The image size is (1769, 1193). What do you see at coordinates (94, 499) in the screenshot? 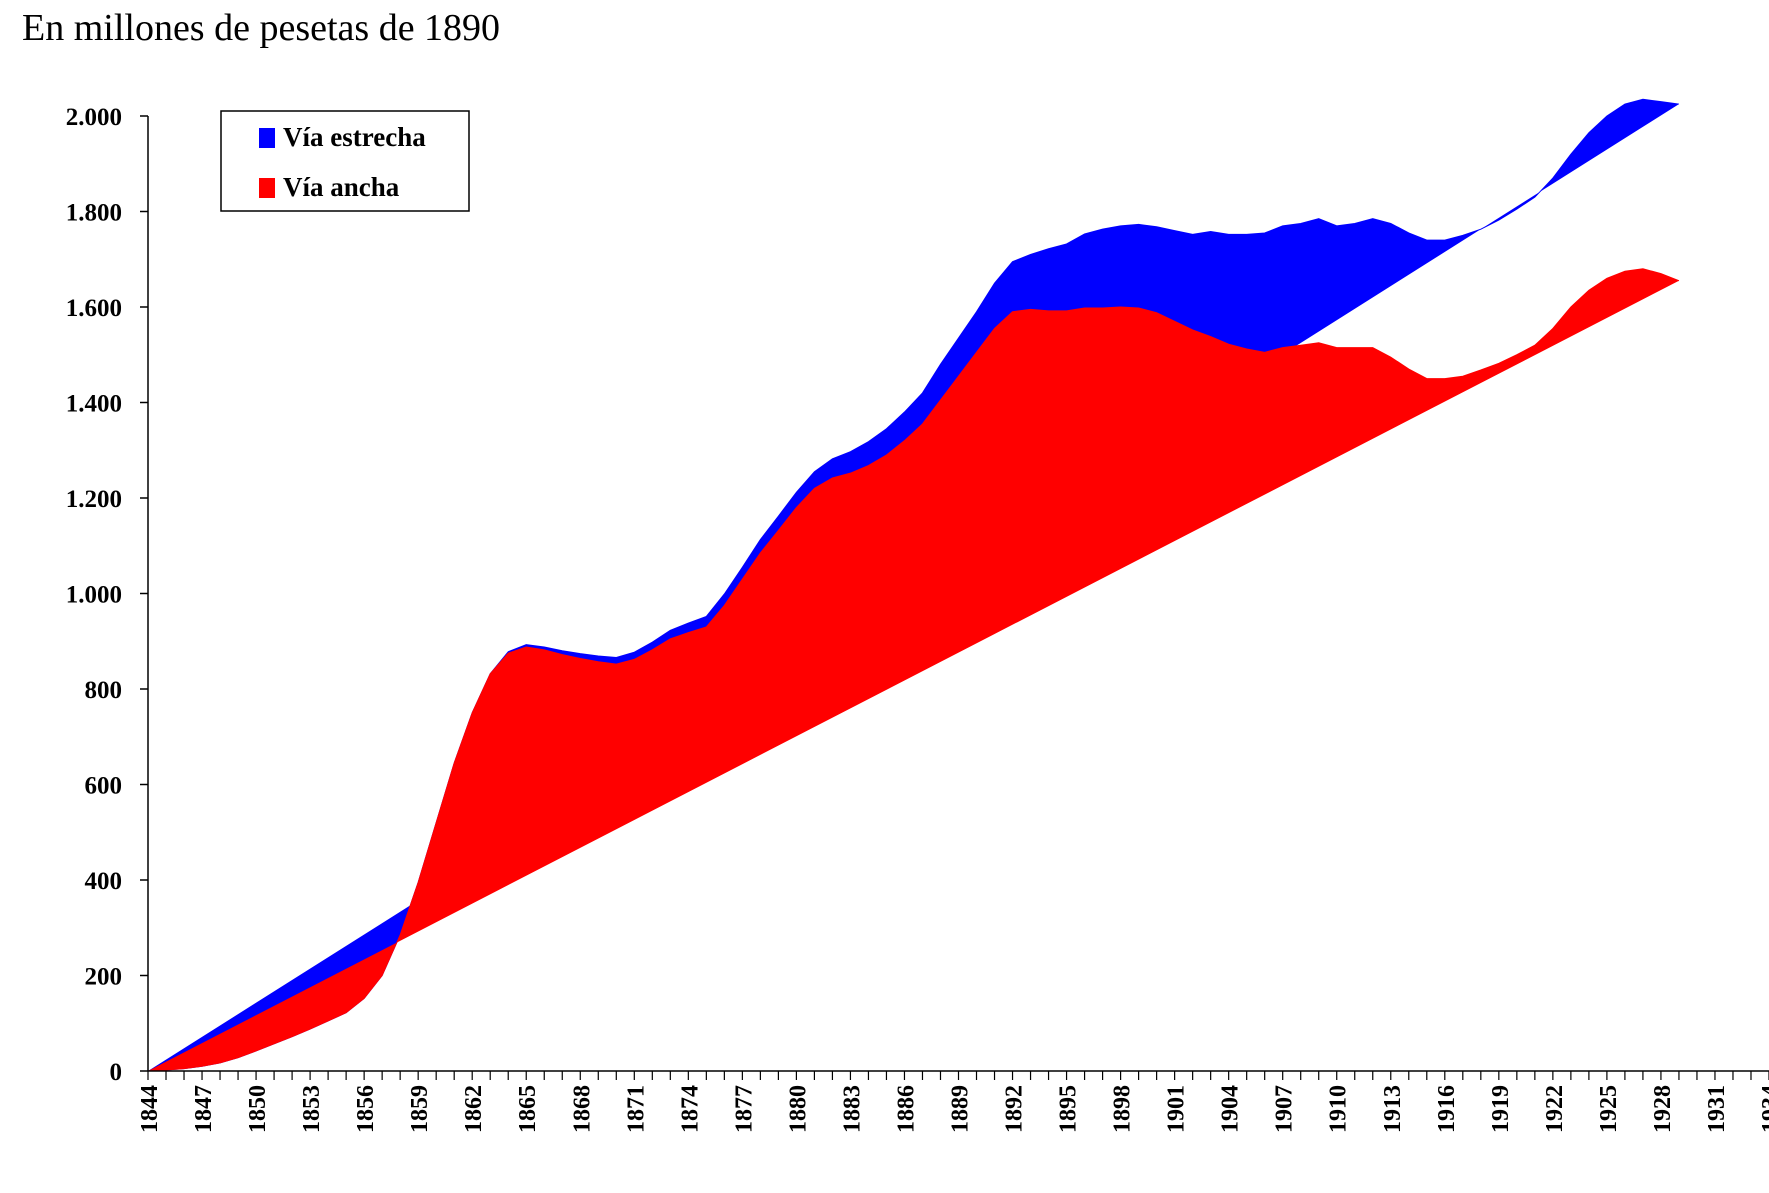
I see `y-tick-label: 1.200` at bounding box center [94, 499].